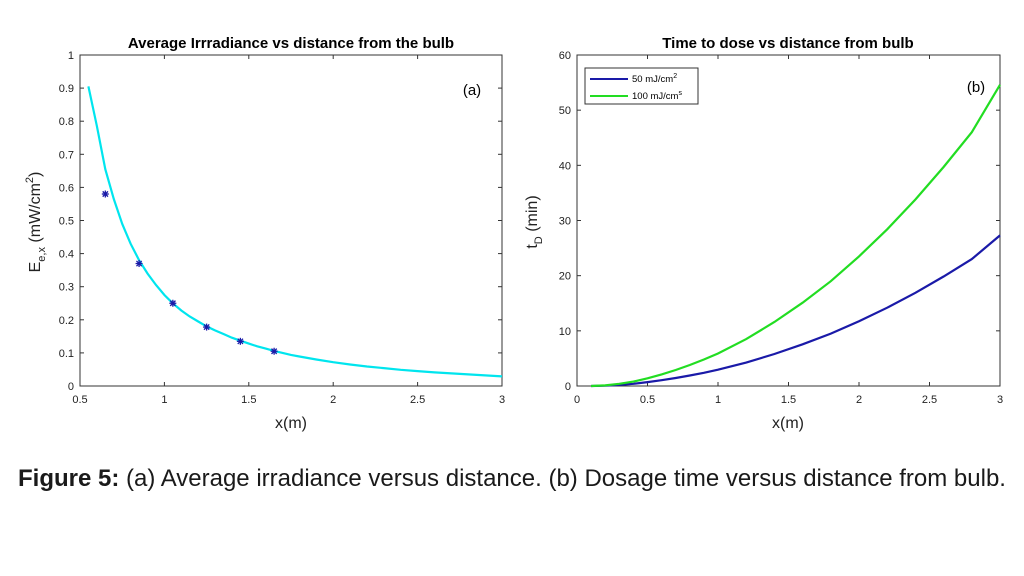  Describe the element at coordinates (976, 87) in the screenshot. I see `panel-b-label: (b)` at that location.